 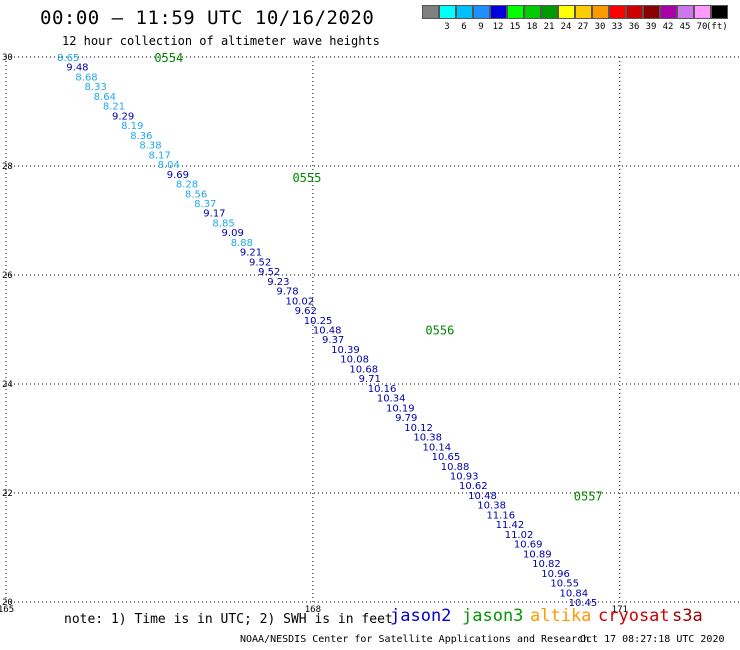 What do you see at coordinates (7, 603) in the screenshot?
I see `lat-tick-label: 20` at bounding box center [7, 603].